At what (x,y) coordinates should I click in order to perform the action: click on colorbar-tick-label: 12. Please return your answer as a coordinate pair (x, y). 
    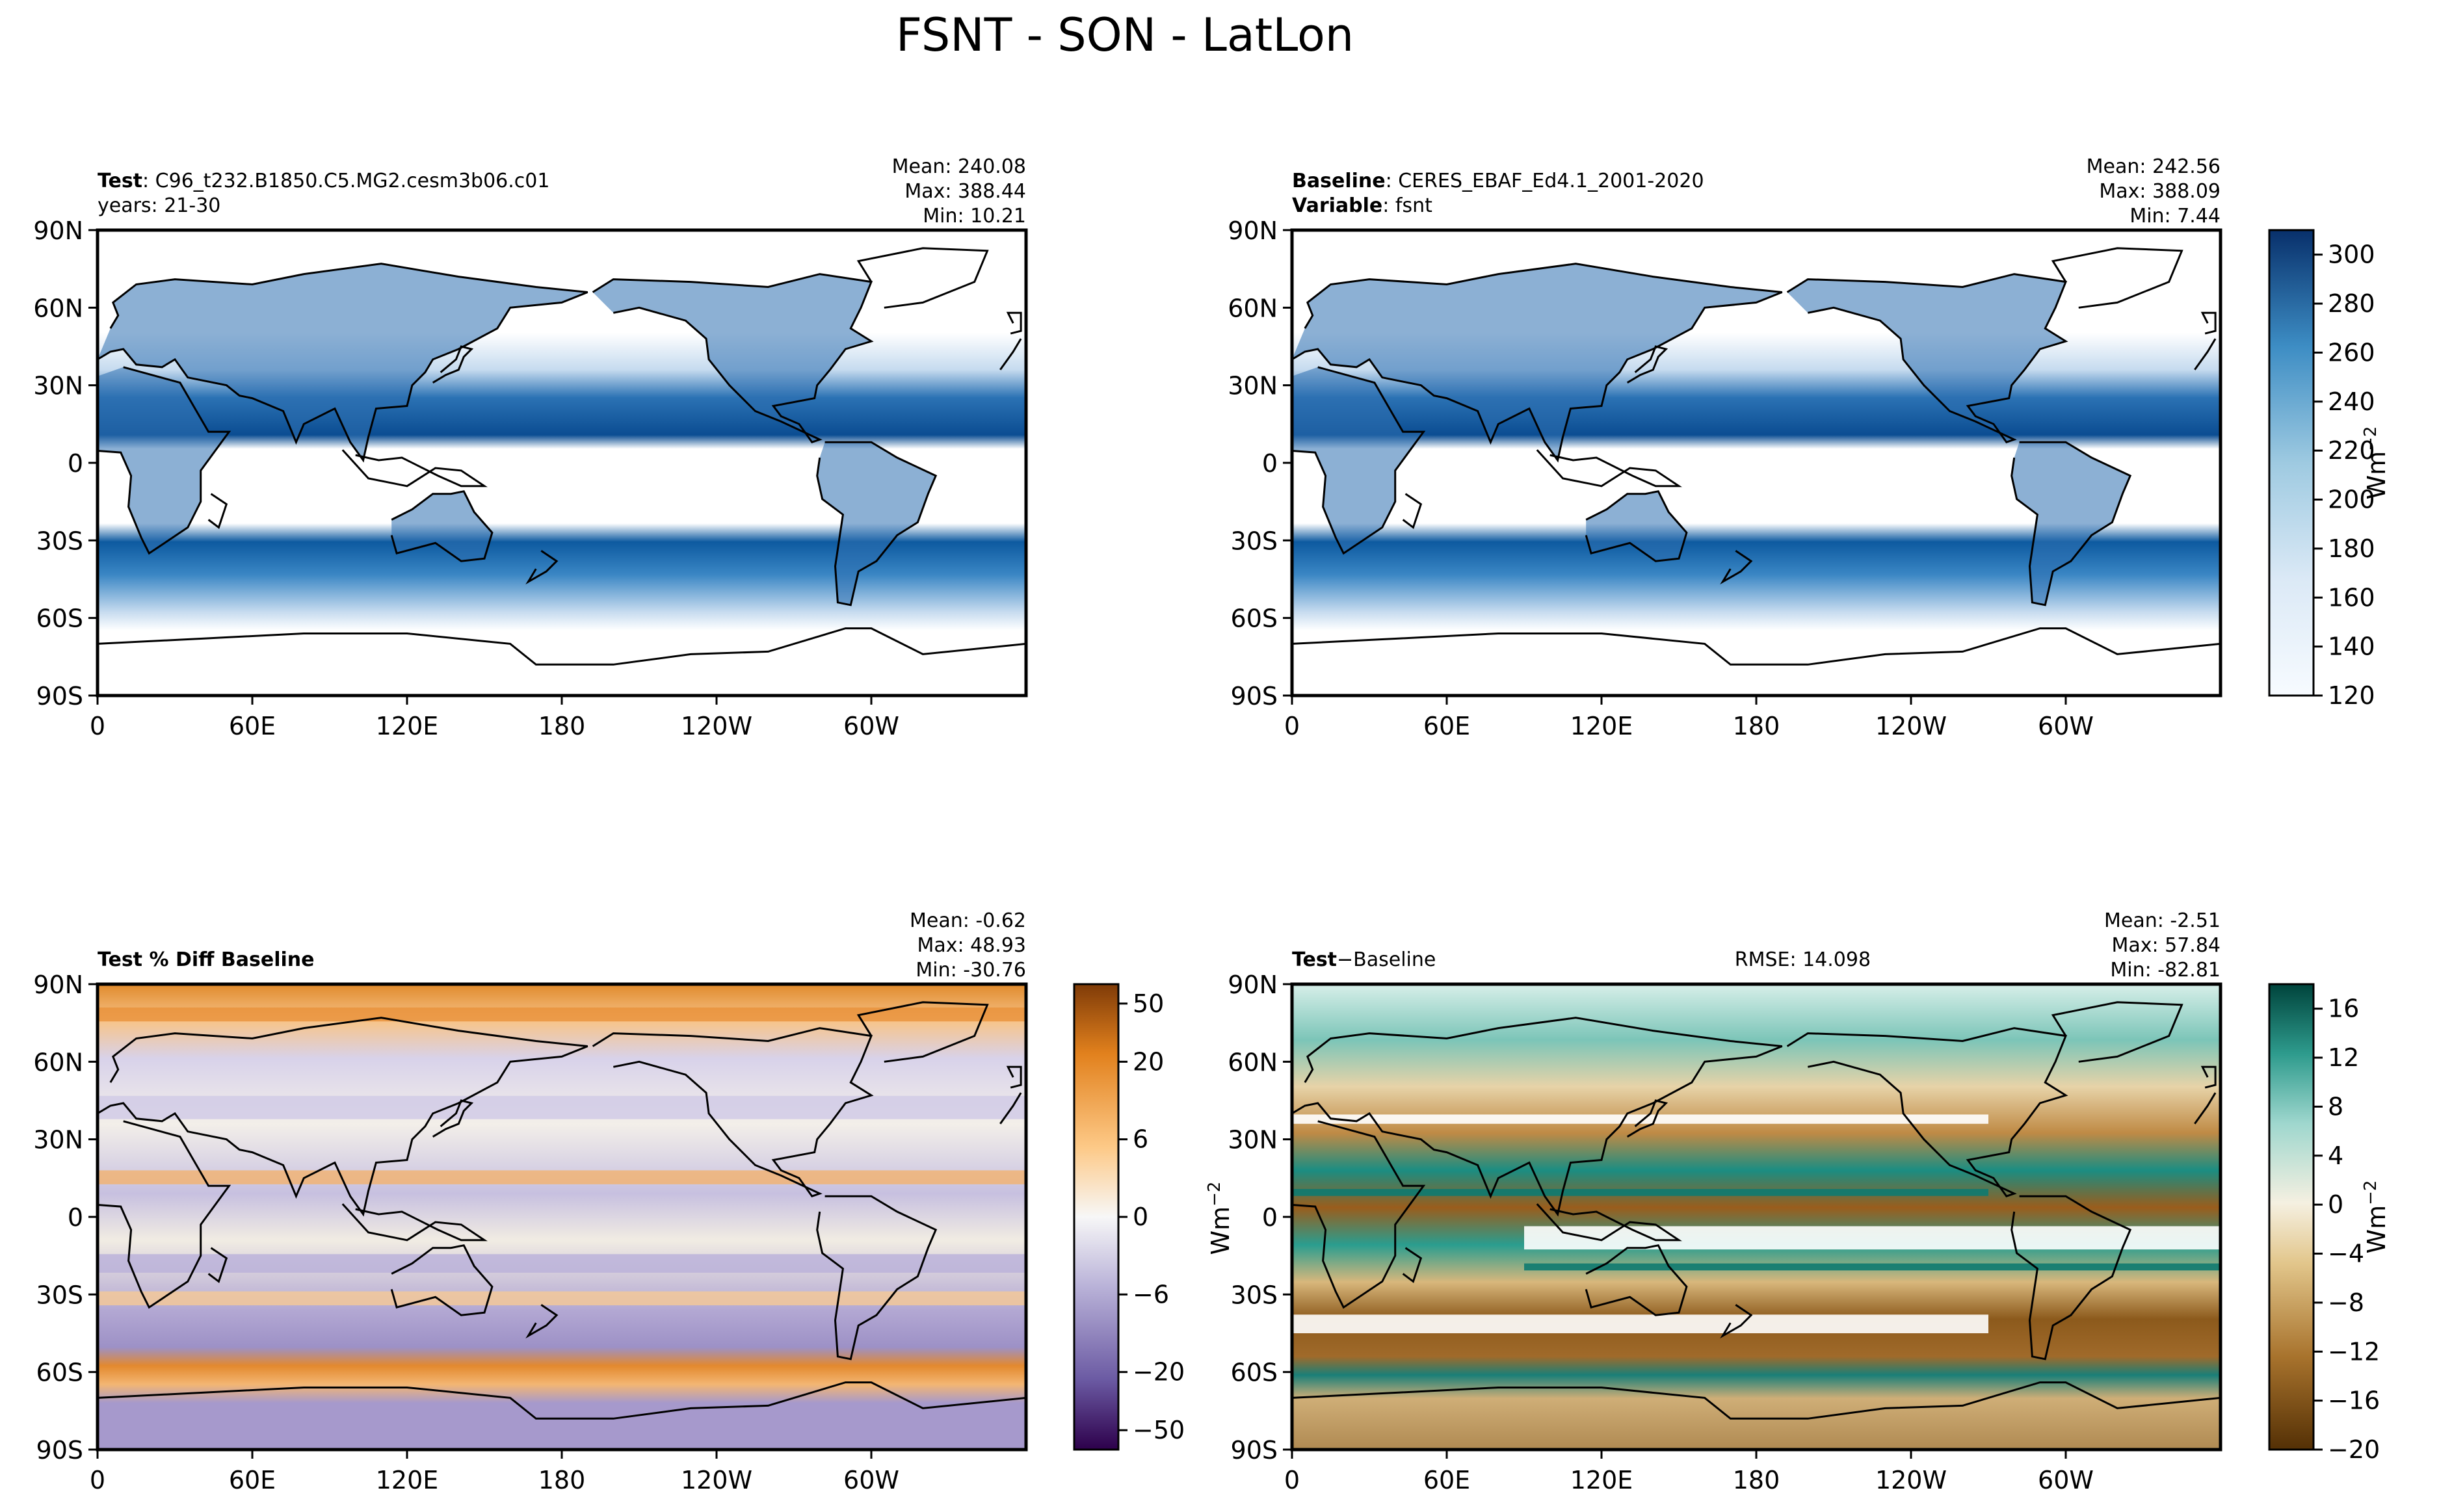
    Looking at the image, I should click on (2343, 1057).